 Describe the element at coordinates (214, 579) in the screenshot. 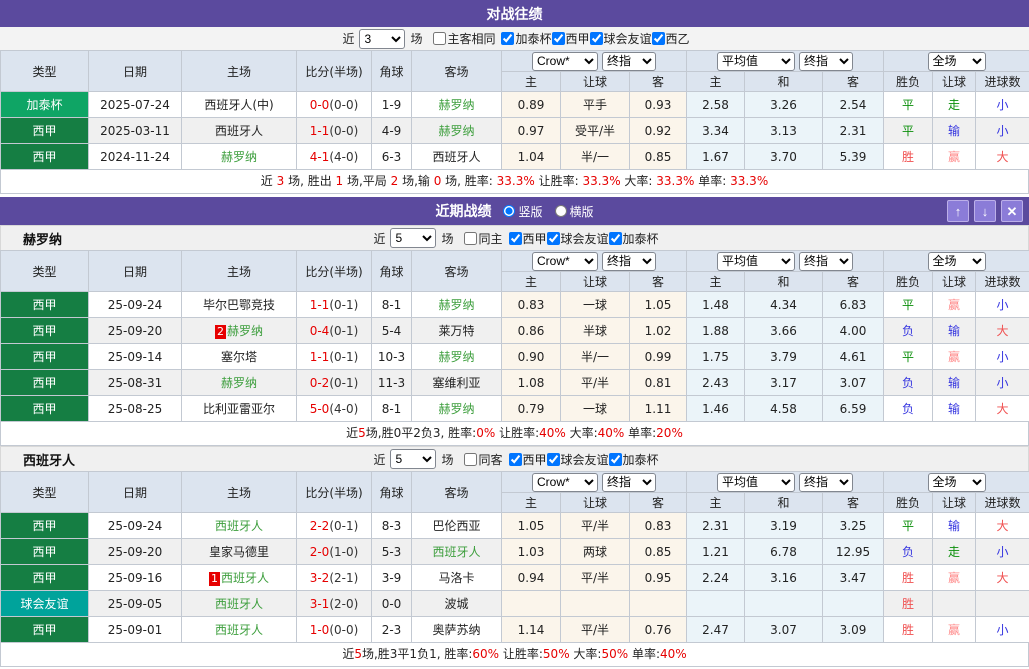

I see `rank-badge: 1` at that location.